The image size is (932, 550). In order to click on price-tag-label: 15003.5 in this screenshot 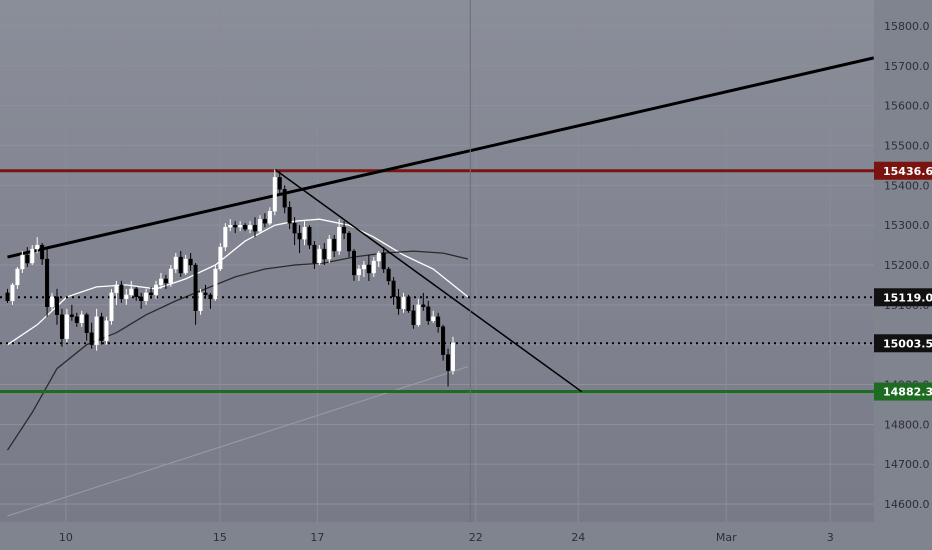, I will do `click(907, 343)`.